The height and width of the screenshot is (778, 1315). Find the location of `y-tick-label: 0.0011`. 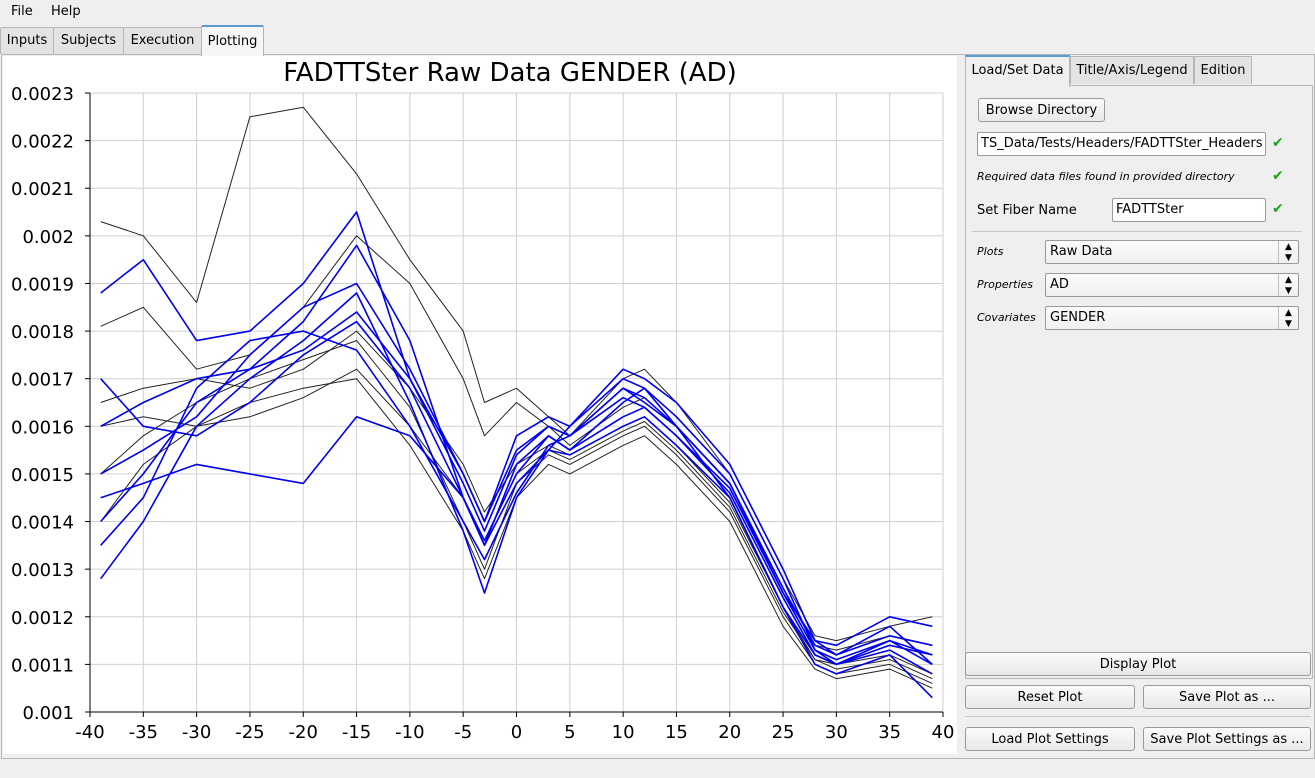

y-tick-label: 0.0011 is located at coordinates (42, 665).